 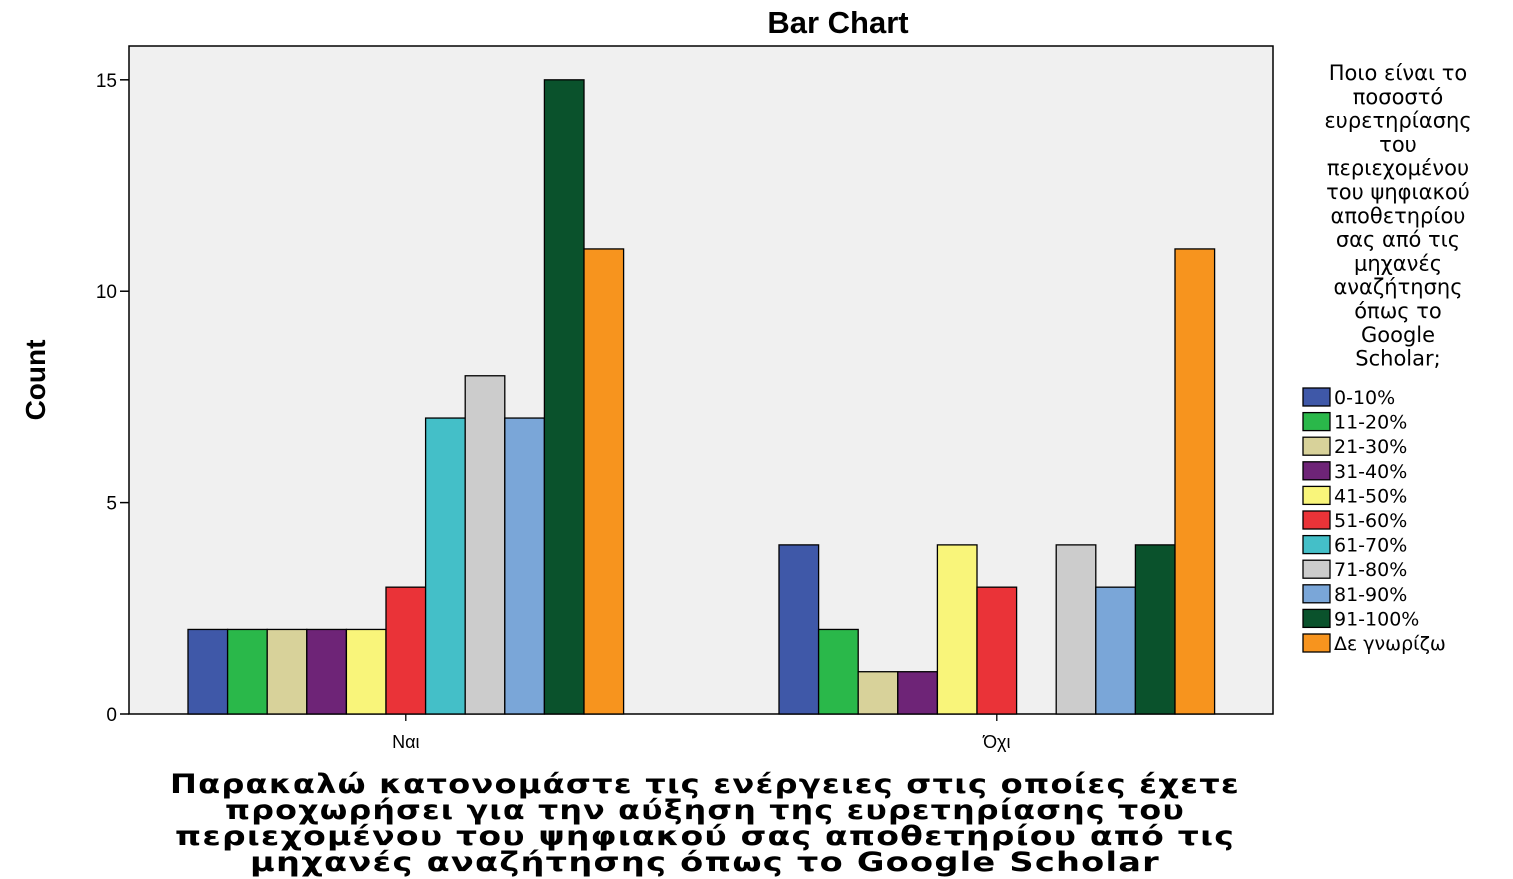 I want to click on x-axis-categories: Ναι Όχι, so click(x=701, y=733).